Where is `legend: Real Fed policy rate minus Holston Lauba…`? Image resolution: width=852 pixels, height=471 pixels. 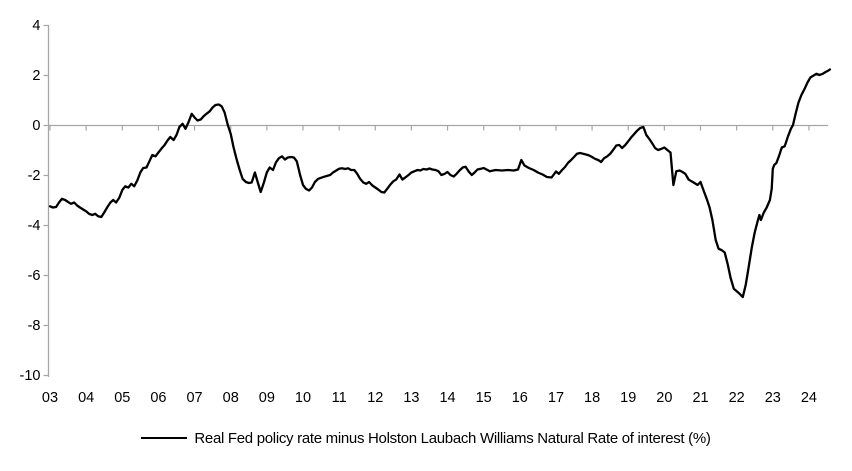 legend: Real Fed policy rate minus Holston Lauba… is located at coordinates (426, 438).